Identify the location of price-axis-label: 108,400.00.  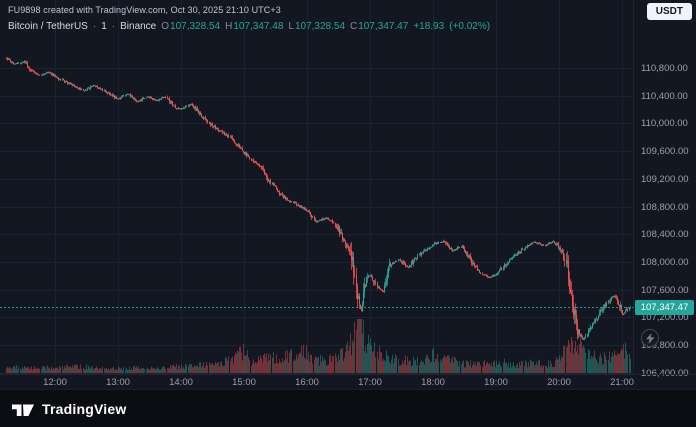
(665, 235).